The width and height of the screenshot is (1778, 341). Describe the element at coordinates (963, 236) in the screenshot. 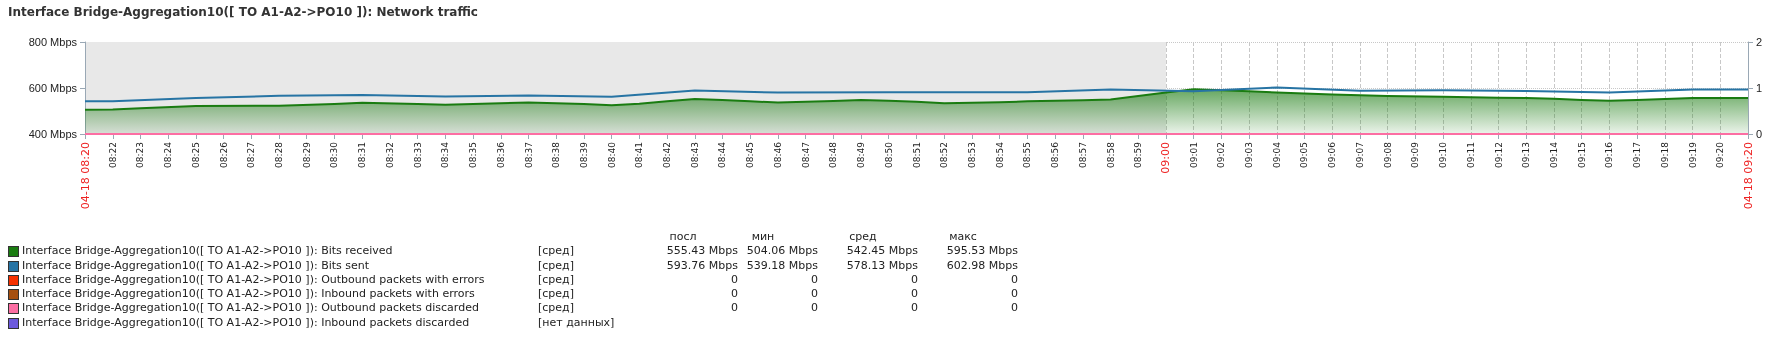

I see `text: макс` at that location.